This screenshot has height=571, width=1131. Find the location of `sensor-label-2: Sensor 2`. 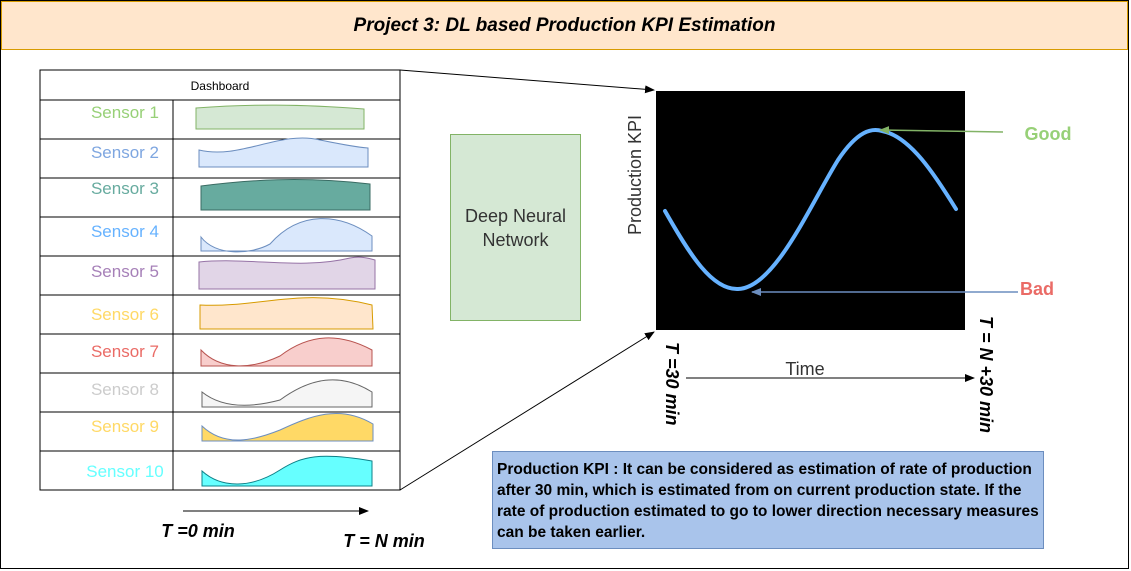

sensor-label-2: Sensor 2 is located at coordinates (125, 152).